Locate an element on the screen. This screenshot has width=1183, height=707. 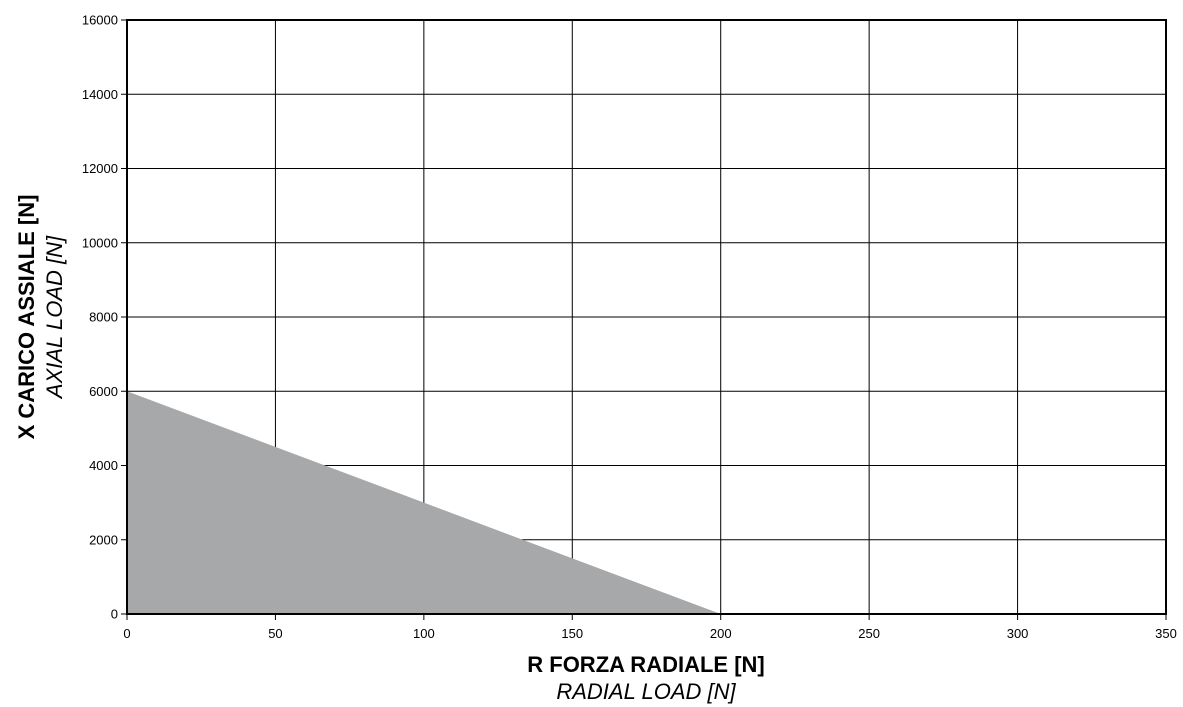
y-tick-label-2: 4000 is located at coordinates (103, 465).